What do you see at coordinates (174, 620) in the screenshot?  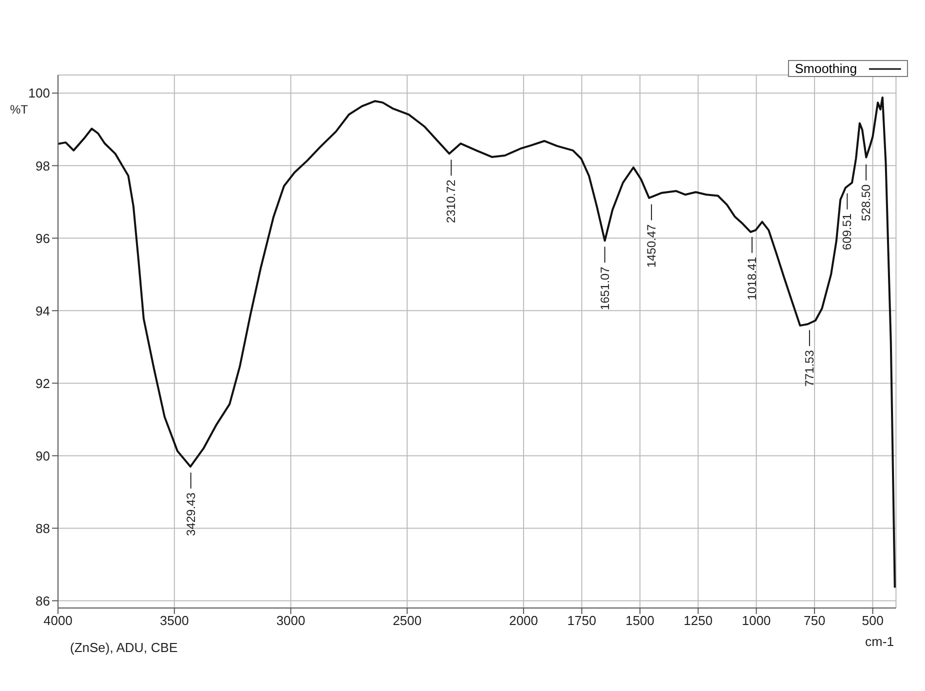 I see `x-tick-label: 3500` at bounding box center [174, 620].